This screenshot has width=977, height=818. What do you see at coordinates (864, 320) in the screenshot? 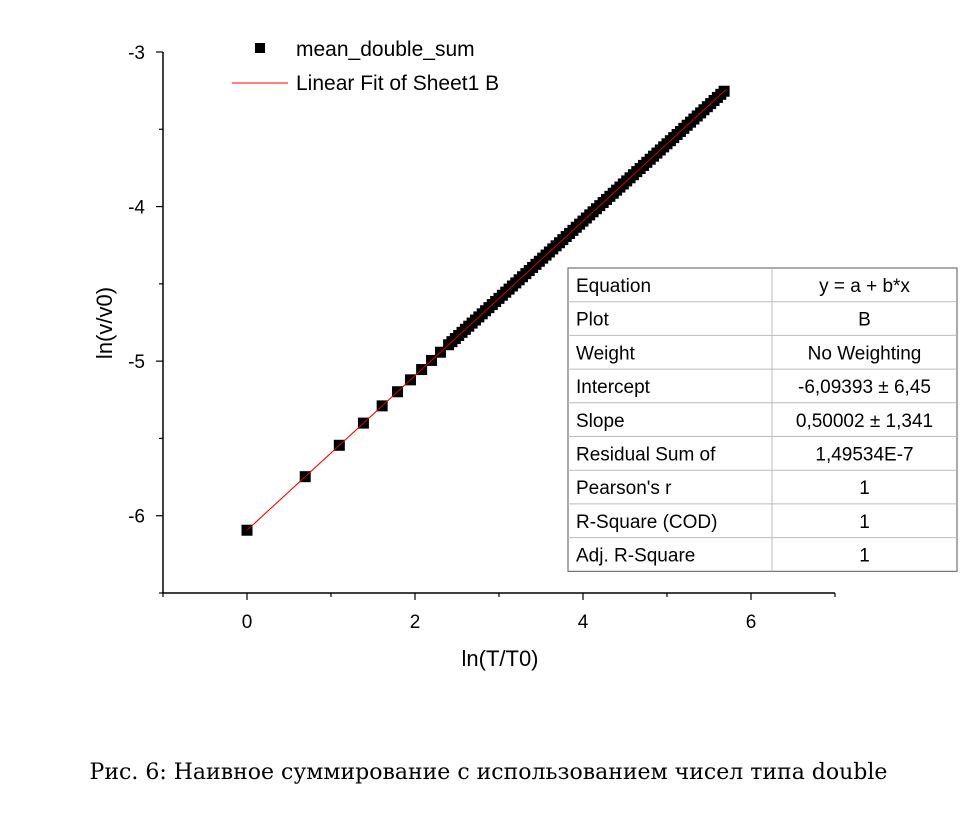
I see `stats-value-1: B` at bounding box center [864, 320].